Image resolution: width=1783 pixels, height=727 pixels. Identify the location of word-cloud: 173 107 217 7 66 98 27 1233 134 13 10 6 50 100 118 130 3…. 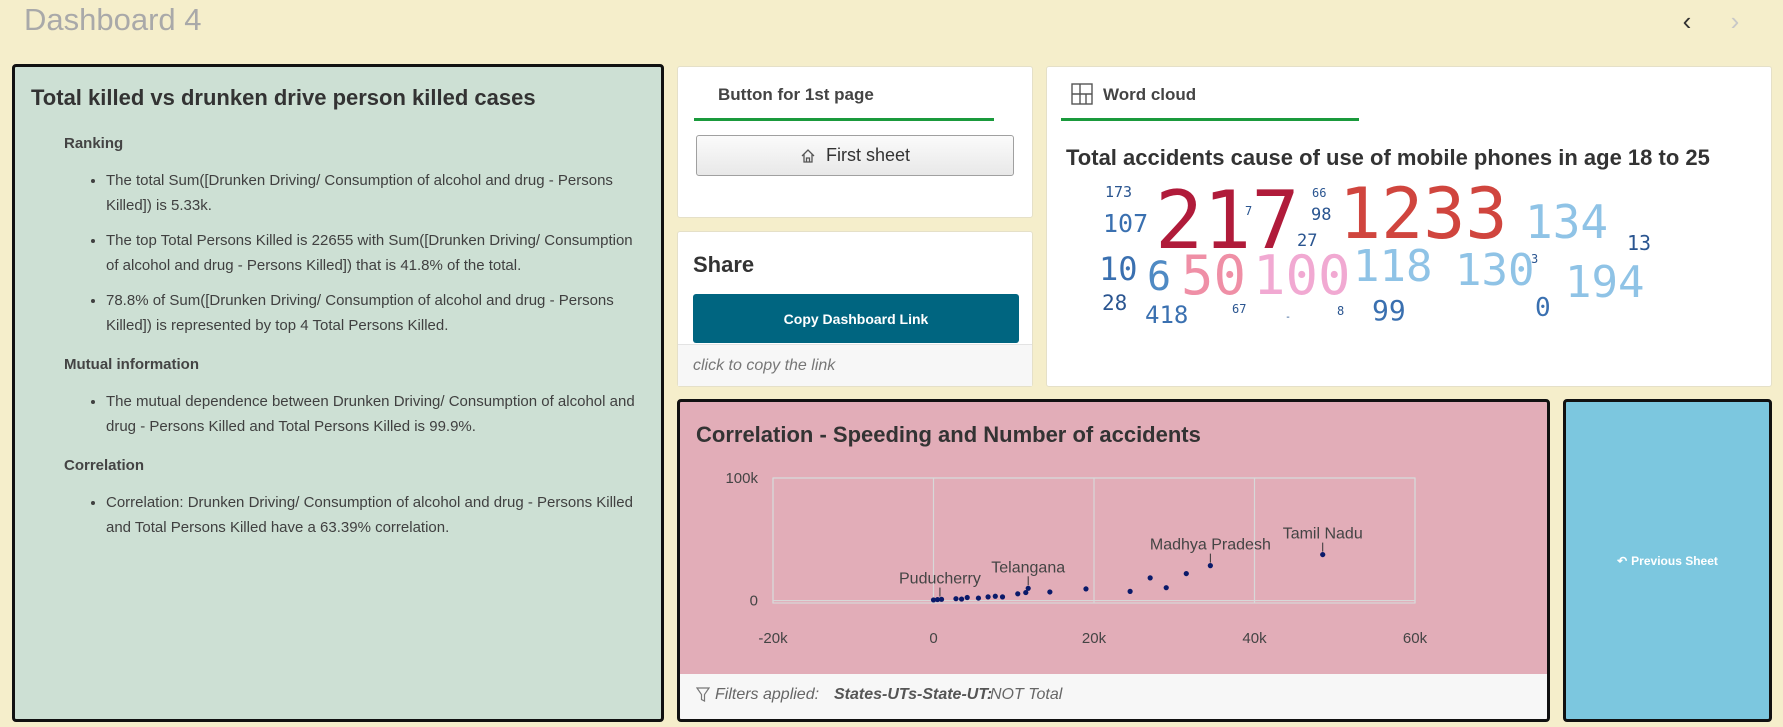
(1409, 282).